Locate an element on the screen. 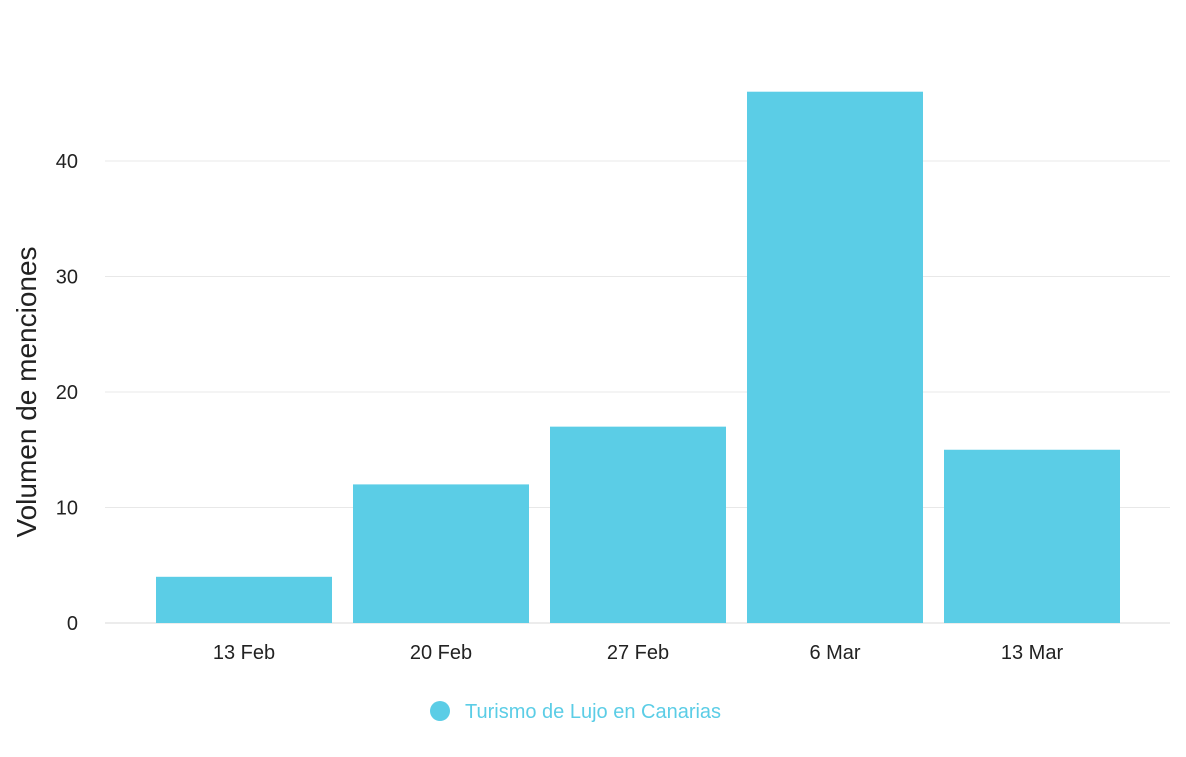 This screenshot has height=757, width=1186. x-tick-label: 20 Feb is located at coordinates (441, 653).